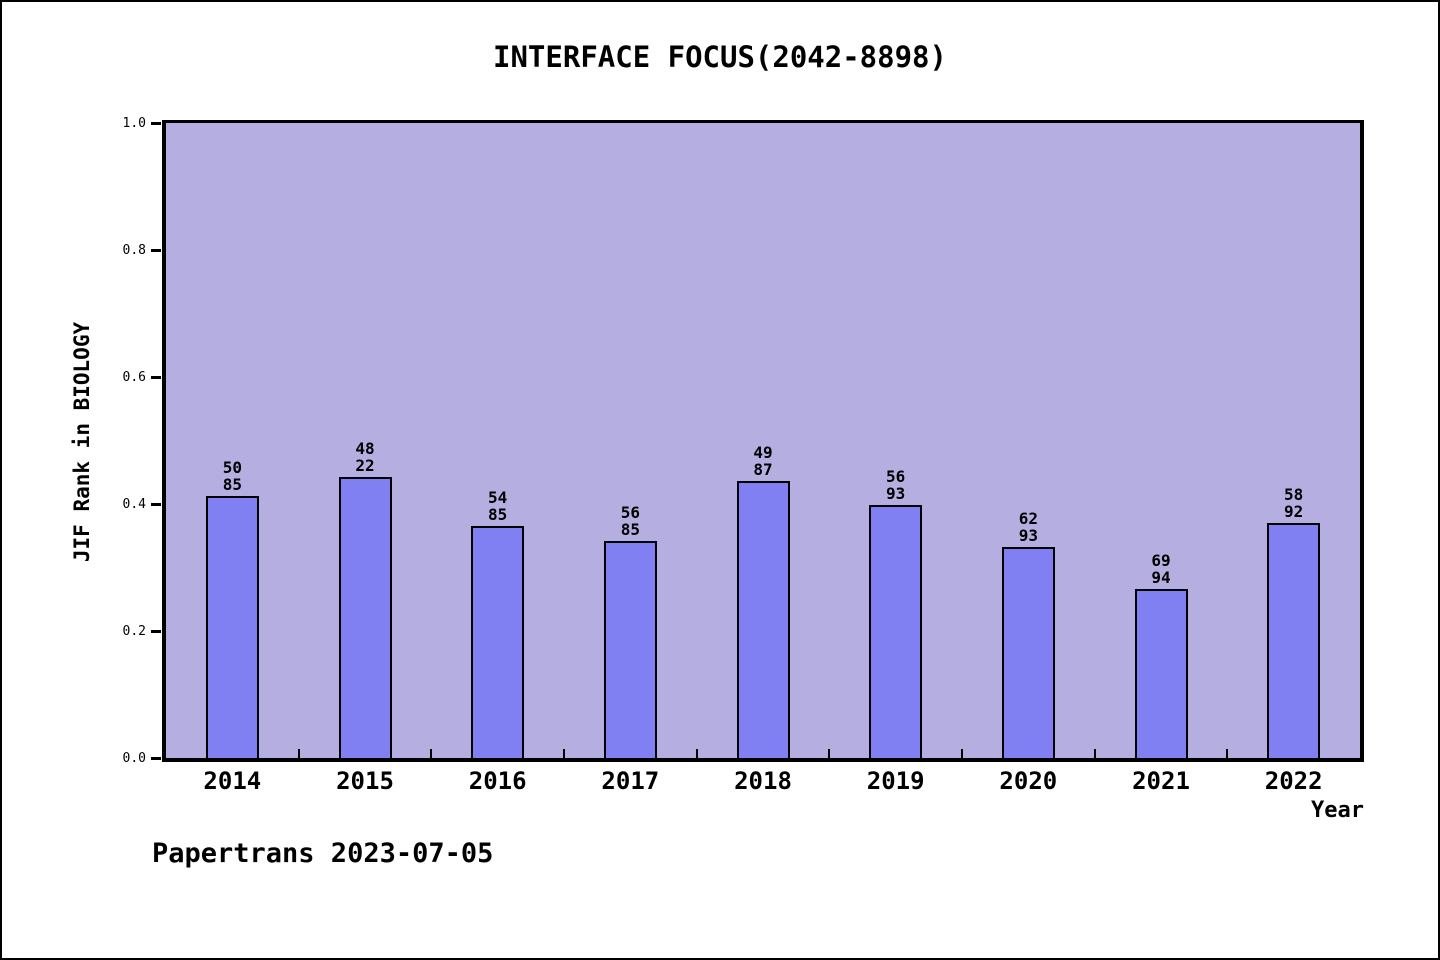  What do you see at coordinates (630, 521) in the screenshot?
I see `bar-value-label: 56 85` at bounding box center [630, 521].